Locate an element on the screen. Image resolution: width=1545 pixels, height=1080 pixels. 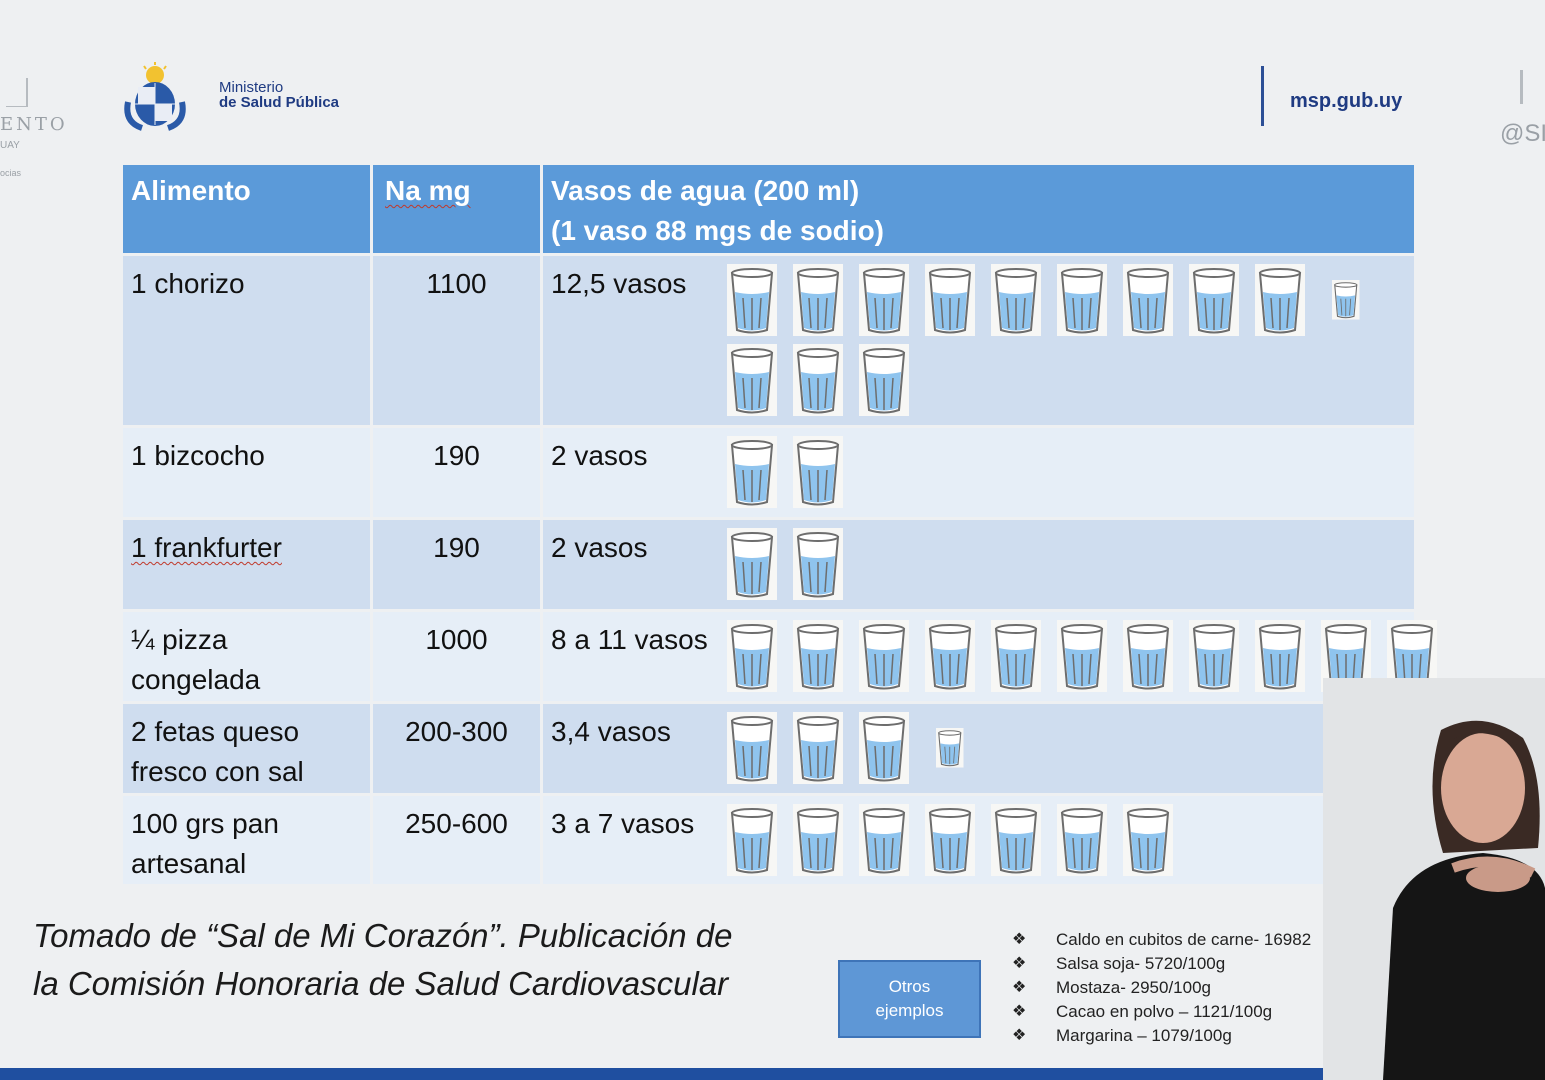
food-line-2: congelada is located at coordinates (196, 679).